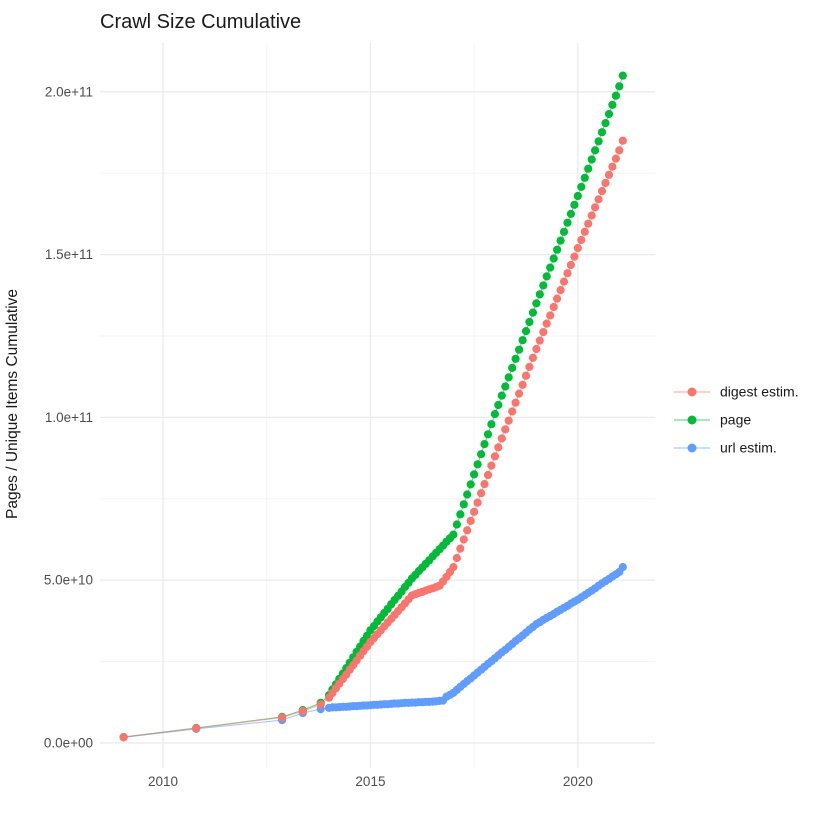  Describe the element at coordinates (68, 580) in the screenshot. I see `y-tick-label: 5.0e+10` at that location.